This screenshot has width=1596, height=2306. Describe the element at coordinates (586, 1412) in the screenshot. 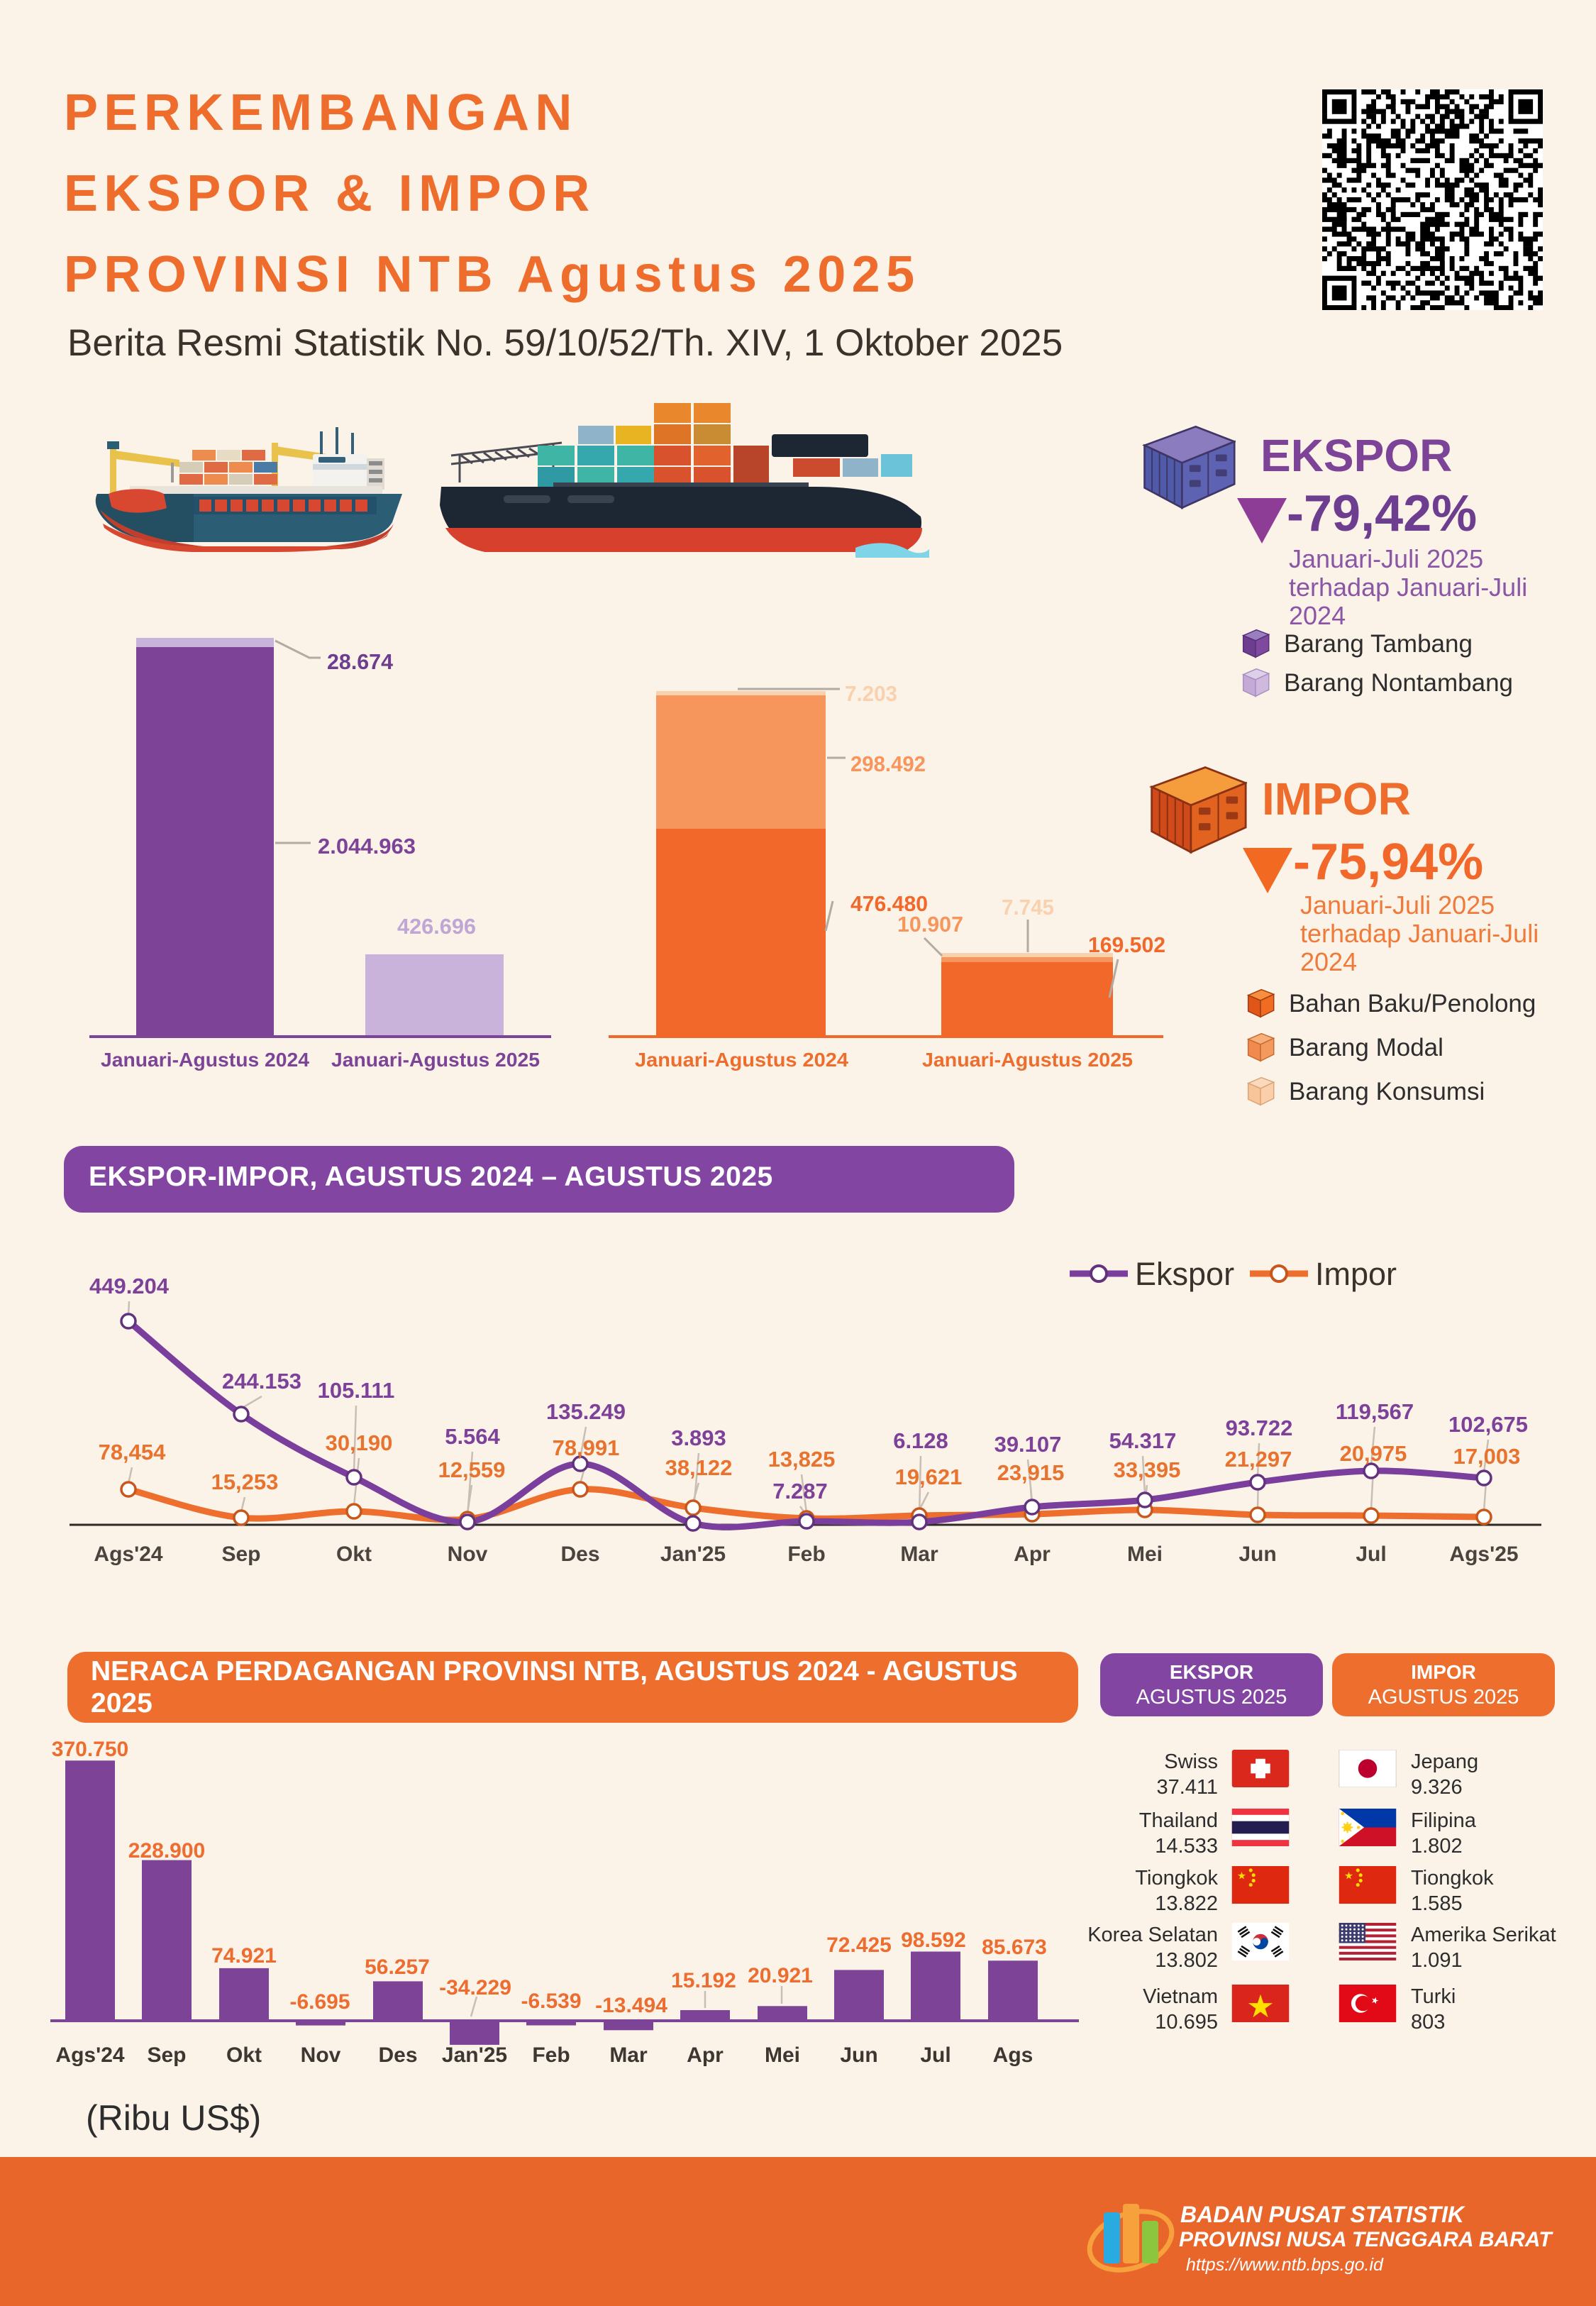

I see `svg-text: 135.249` at that location.